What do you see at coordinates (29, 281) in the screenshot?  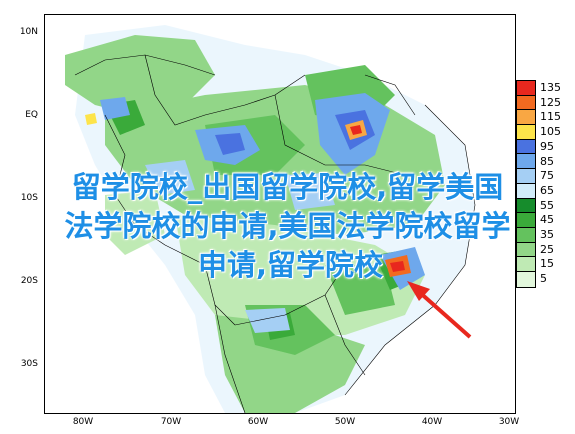 I see `lat-label-20s: 20S` at bounding box center [29, 281].